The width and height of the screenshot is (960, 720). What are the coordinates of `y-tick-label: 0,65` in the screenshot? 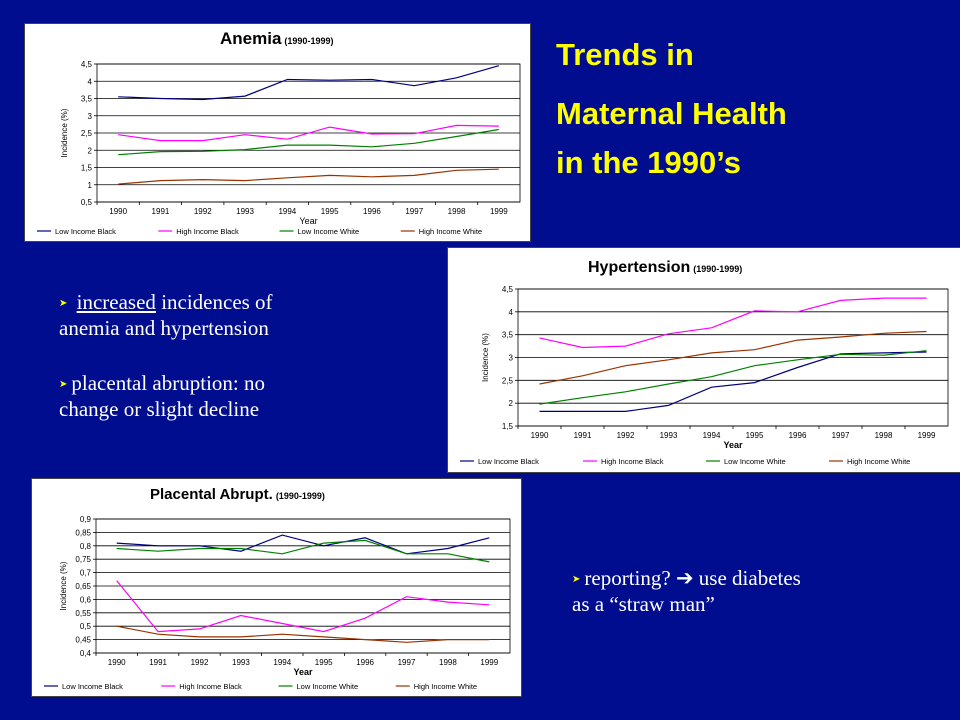 It's located at (83, 586).